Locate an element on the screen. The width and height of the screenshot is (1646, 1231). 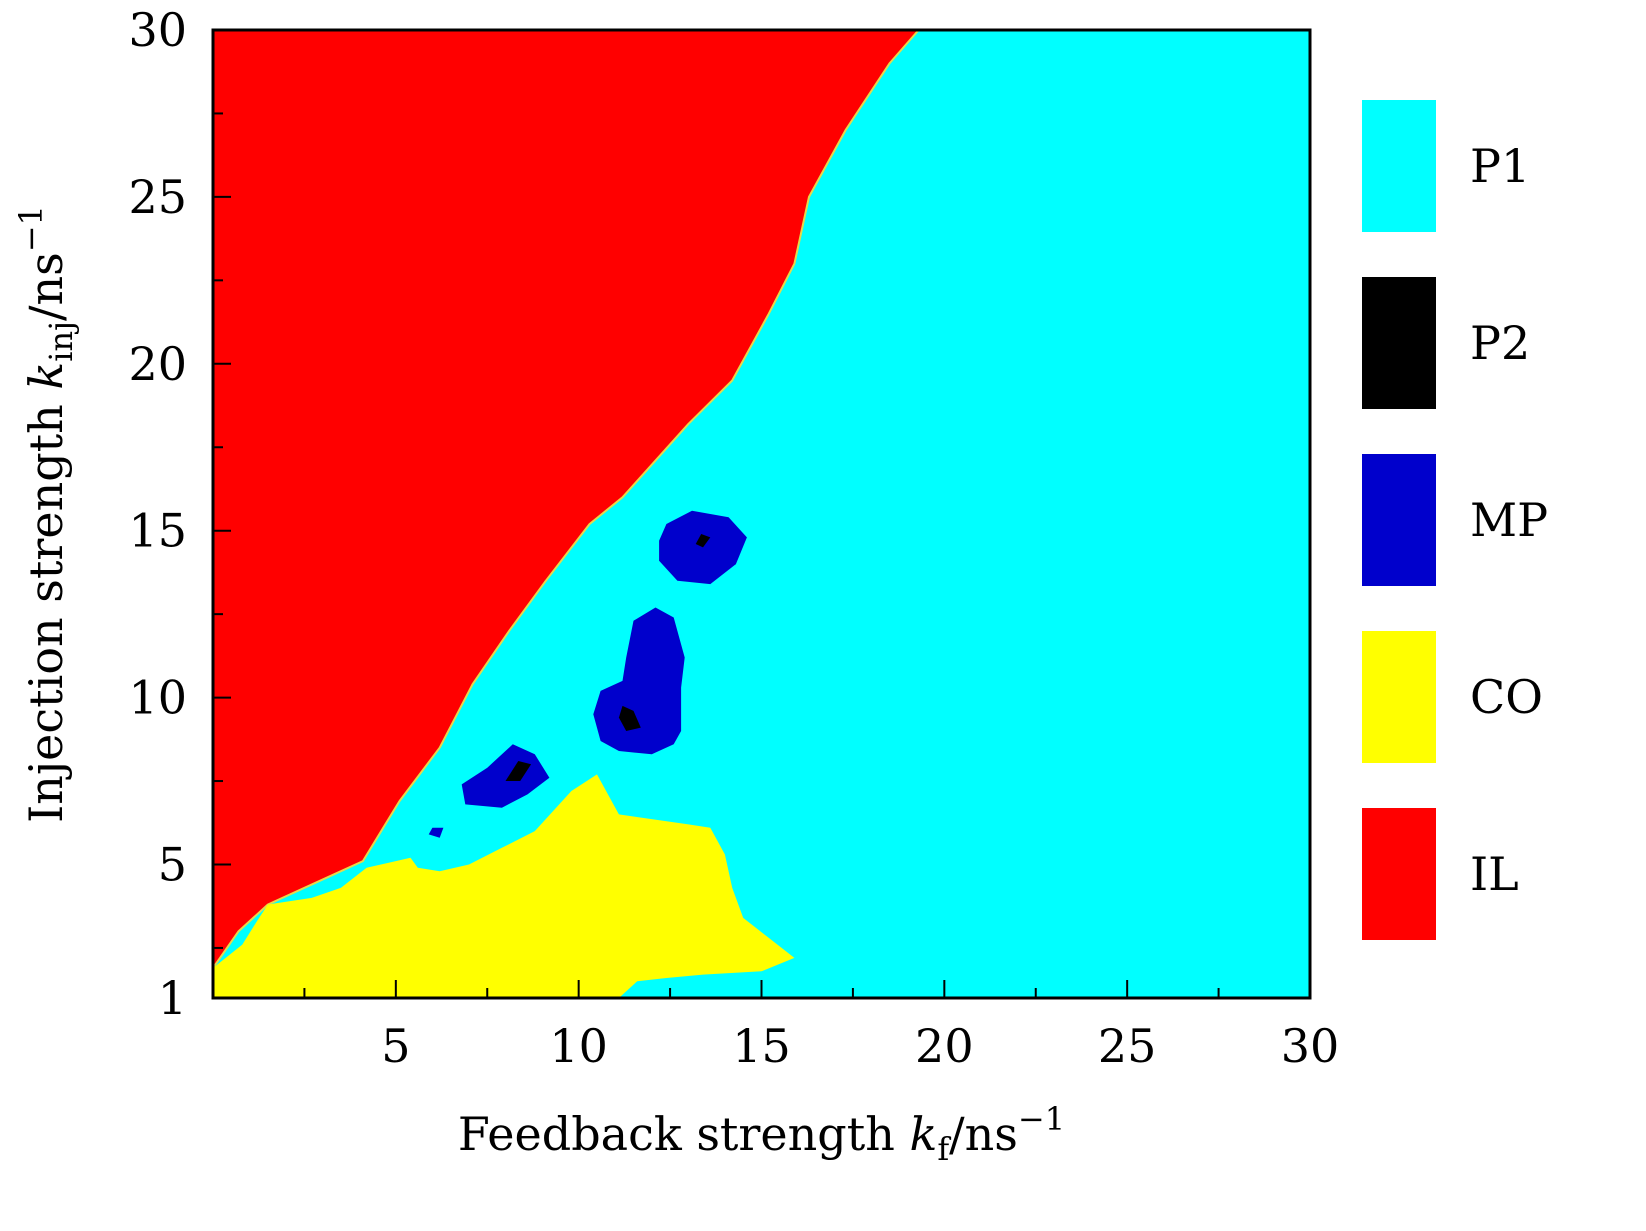
y-tick-label: 15 is located at coordinates (157, 531).